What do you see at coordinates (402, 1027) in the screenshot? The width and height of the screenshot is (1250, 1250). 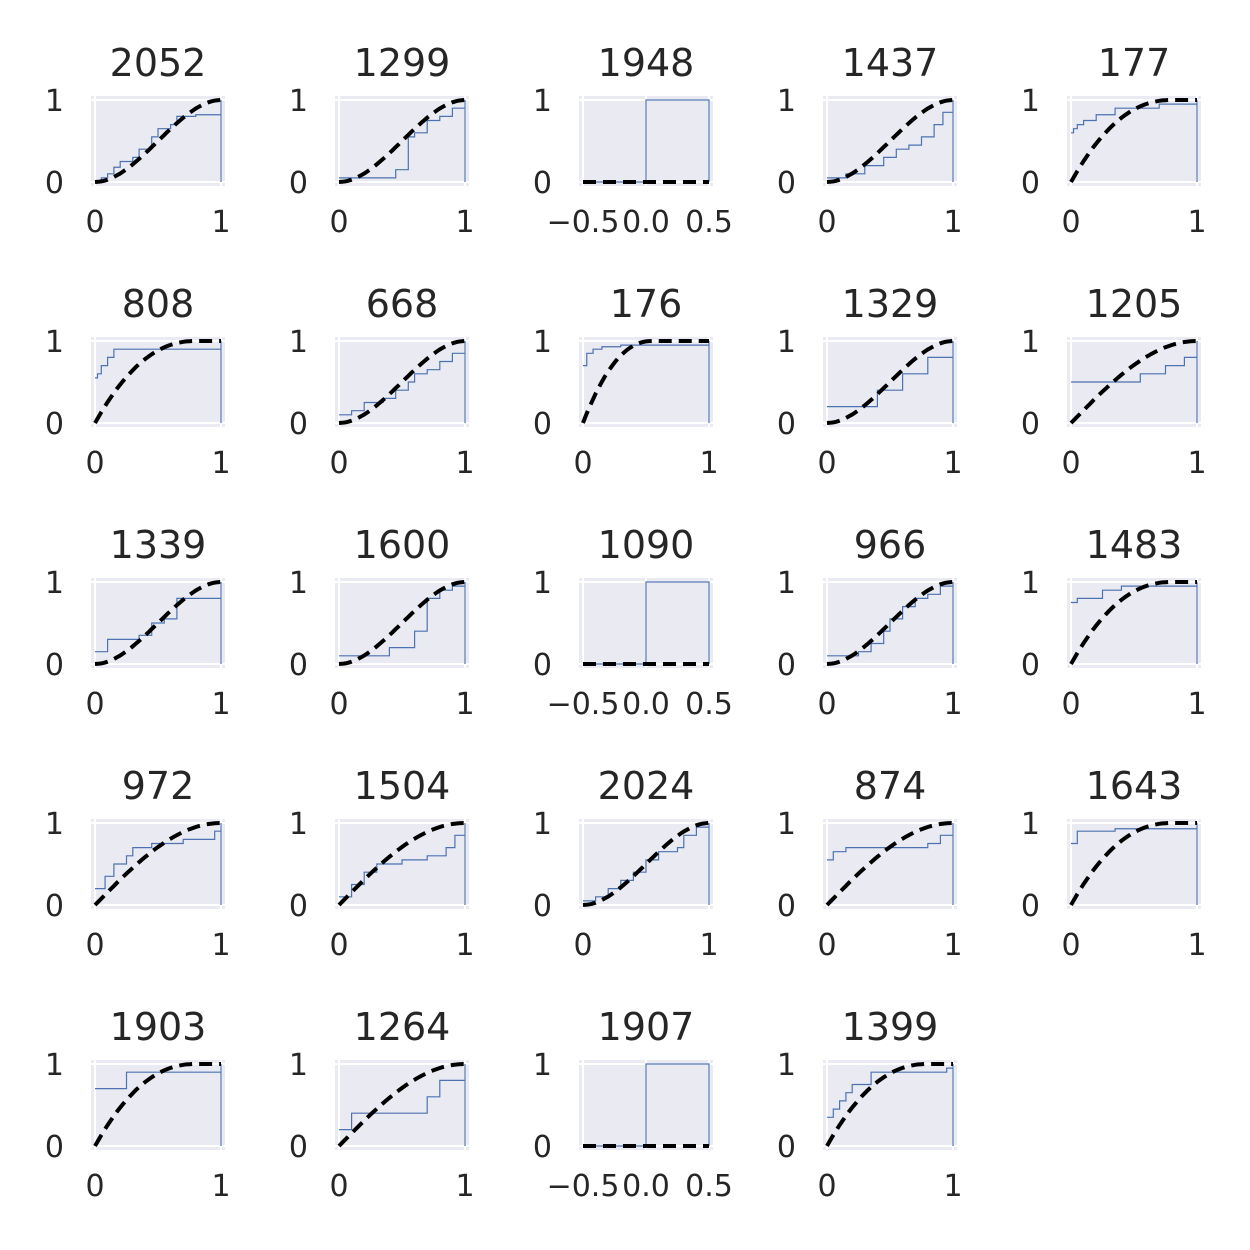 I see `subplot-title: 1264` at bounding box center [402, 1027].